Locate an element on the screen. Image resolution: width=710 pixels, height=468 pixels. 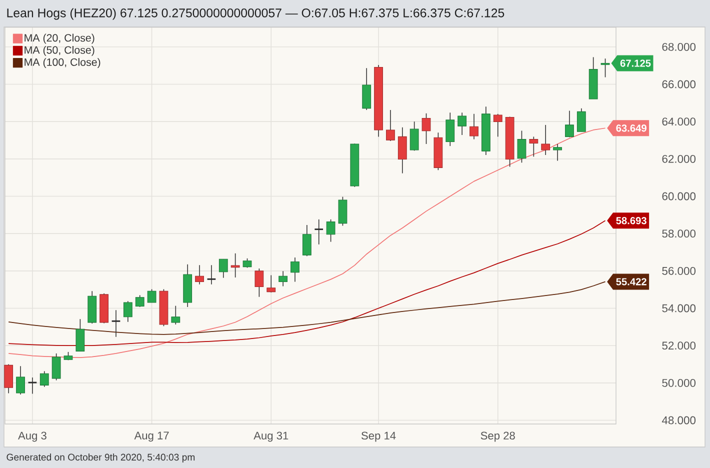
y-tick-label: 66.000 is located at coordinates (679, 84).